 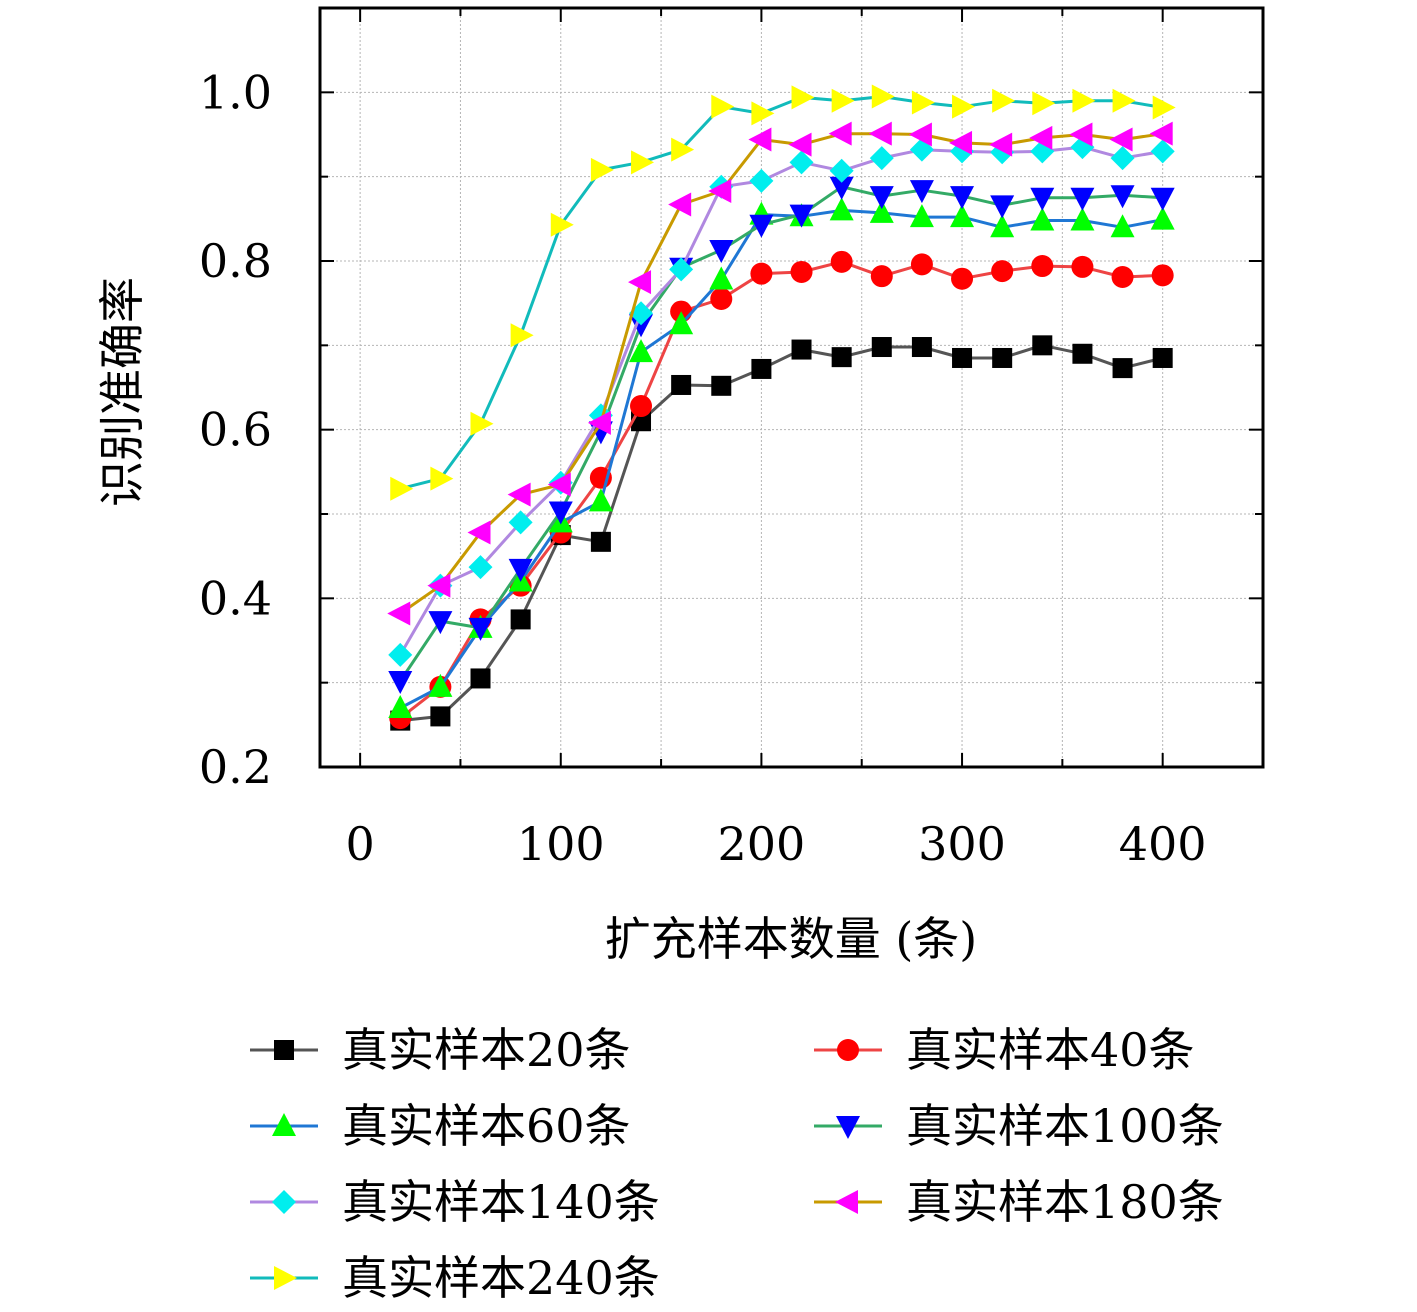 I want to click on x-tick-labels: 0 100 200 300 400, so click(x=775, y=844).